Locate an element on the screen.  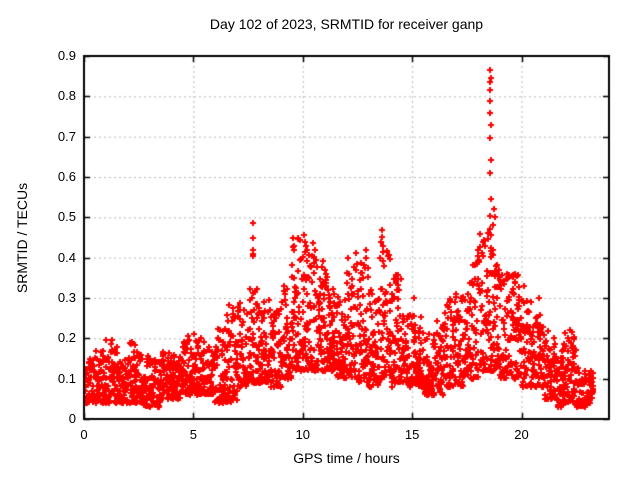
y-tick-label: 0.4 is located at coordinates (66, 257).